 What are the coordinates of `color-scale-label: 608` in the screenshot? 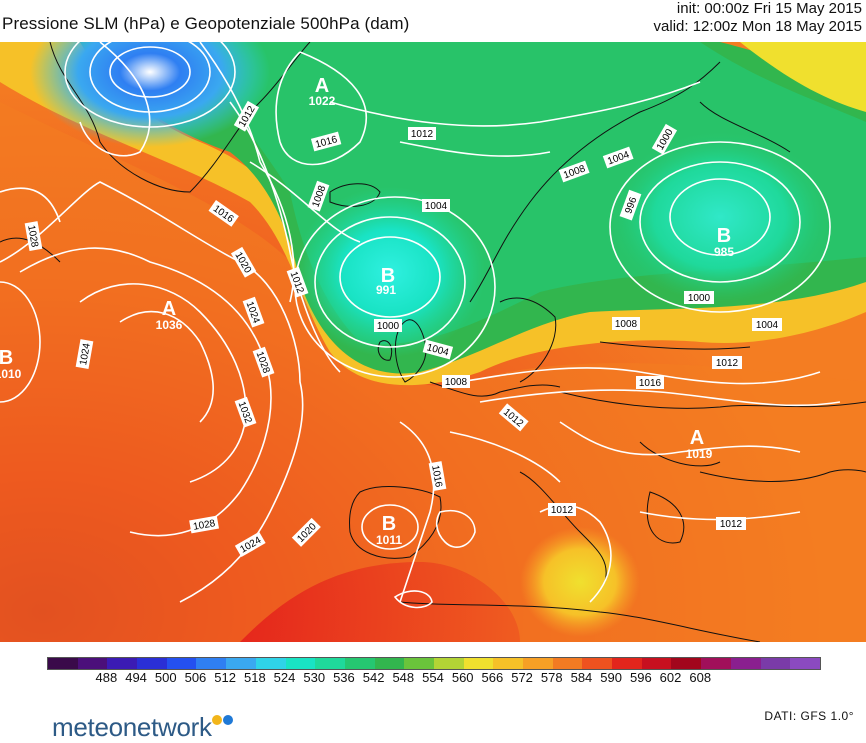 It's located at (700, 677).